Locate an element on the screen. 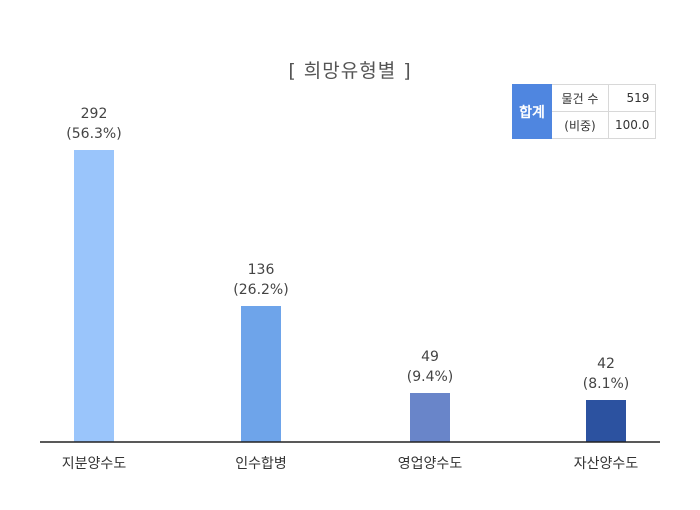 The height and width of the screenshot is (510, 700). bar-percent-label-4: (8.1%) is located at coordinates (606, 384).